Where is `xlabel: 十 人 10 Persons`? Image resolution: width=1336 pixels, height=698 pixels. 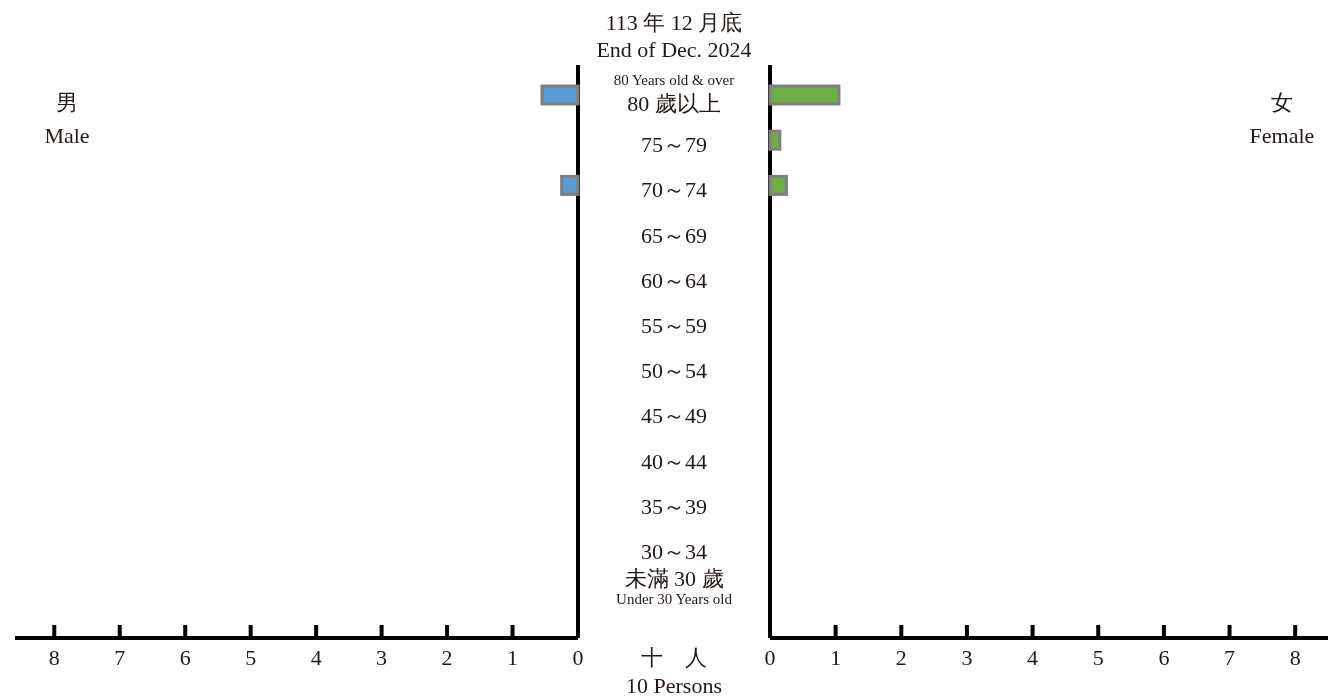 xlabel: 十 人 10 Persons is located at coordinates (674, 671).